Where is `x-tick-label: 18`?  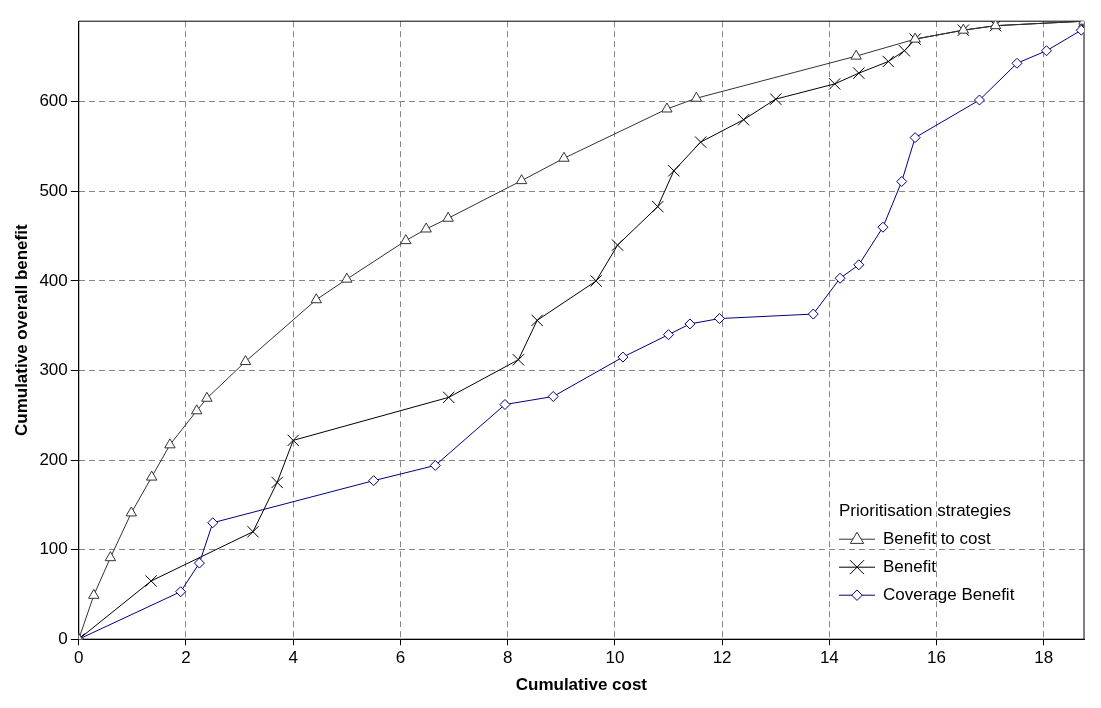 x-tick-label: 18 is located at coordinates (1044, 658).